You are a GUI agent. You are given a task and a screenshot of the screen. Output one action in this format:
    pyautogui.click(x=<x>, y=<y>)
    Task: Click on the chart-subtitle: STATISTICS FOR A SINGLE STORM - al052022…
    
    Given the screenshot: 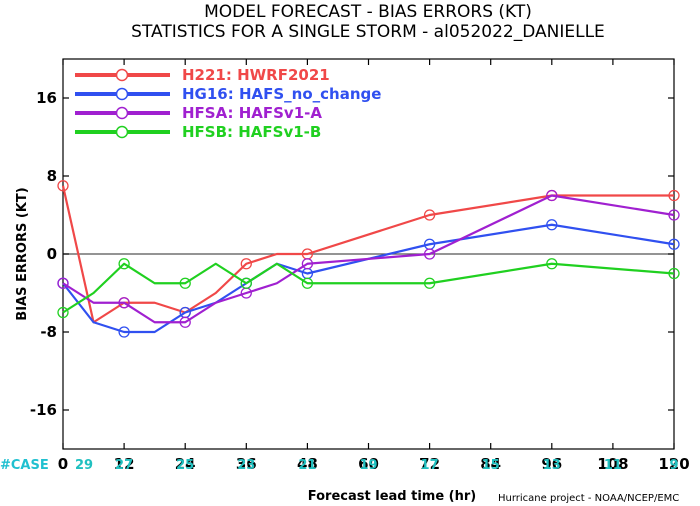 What is the action you would take?
    pyautogui.click(x=368, y=32)
    